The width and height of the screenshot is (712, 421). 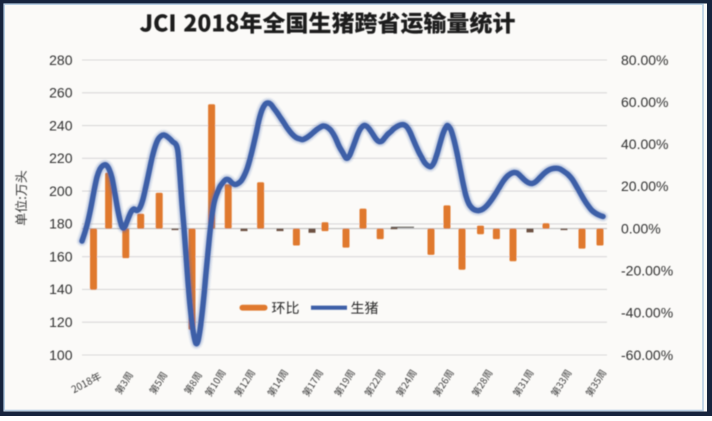 What do you see at coordinates (641, 228) in the screenshot?
I see `svg-text: 0.00%` at bounding box center [641, 228].